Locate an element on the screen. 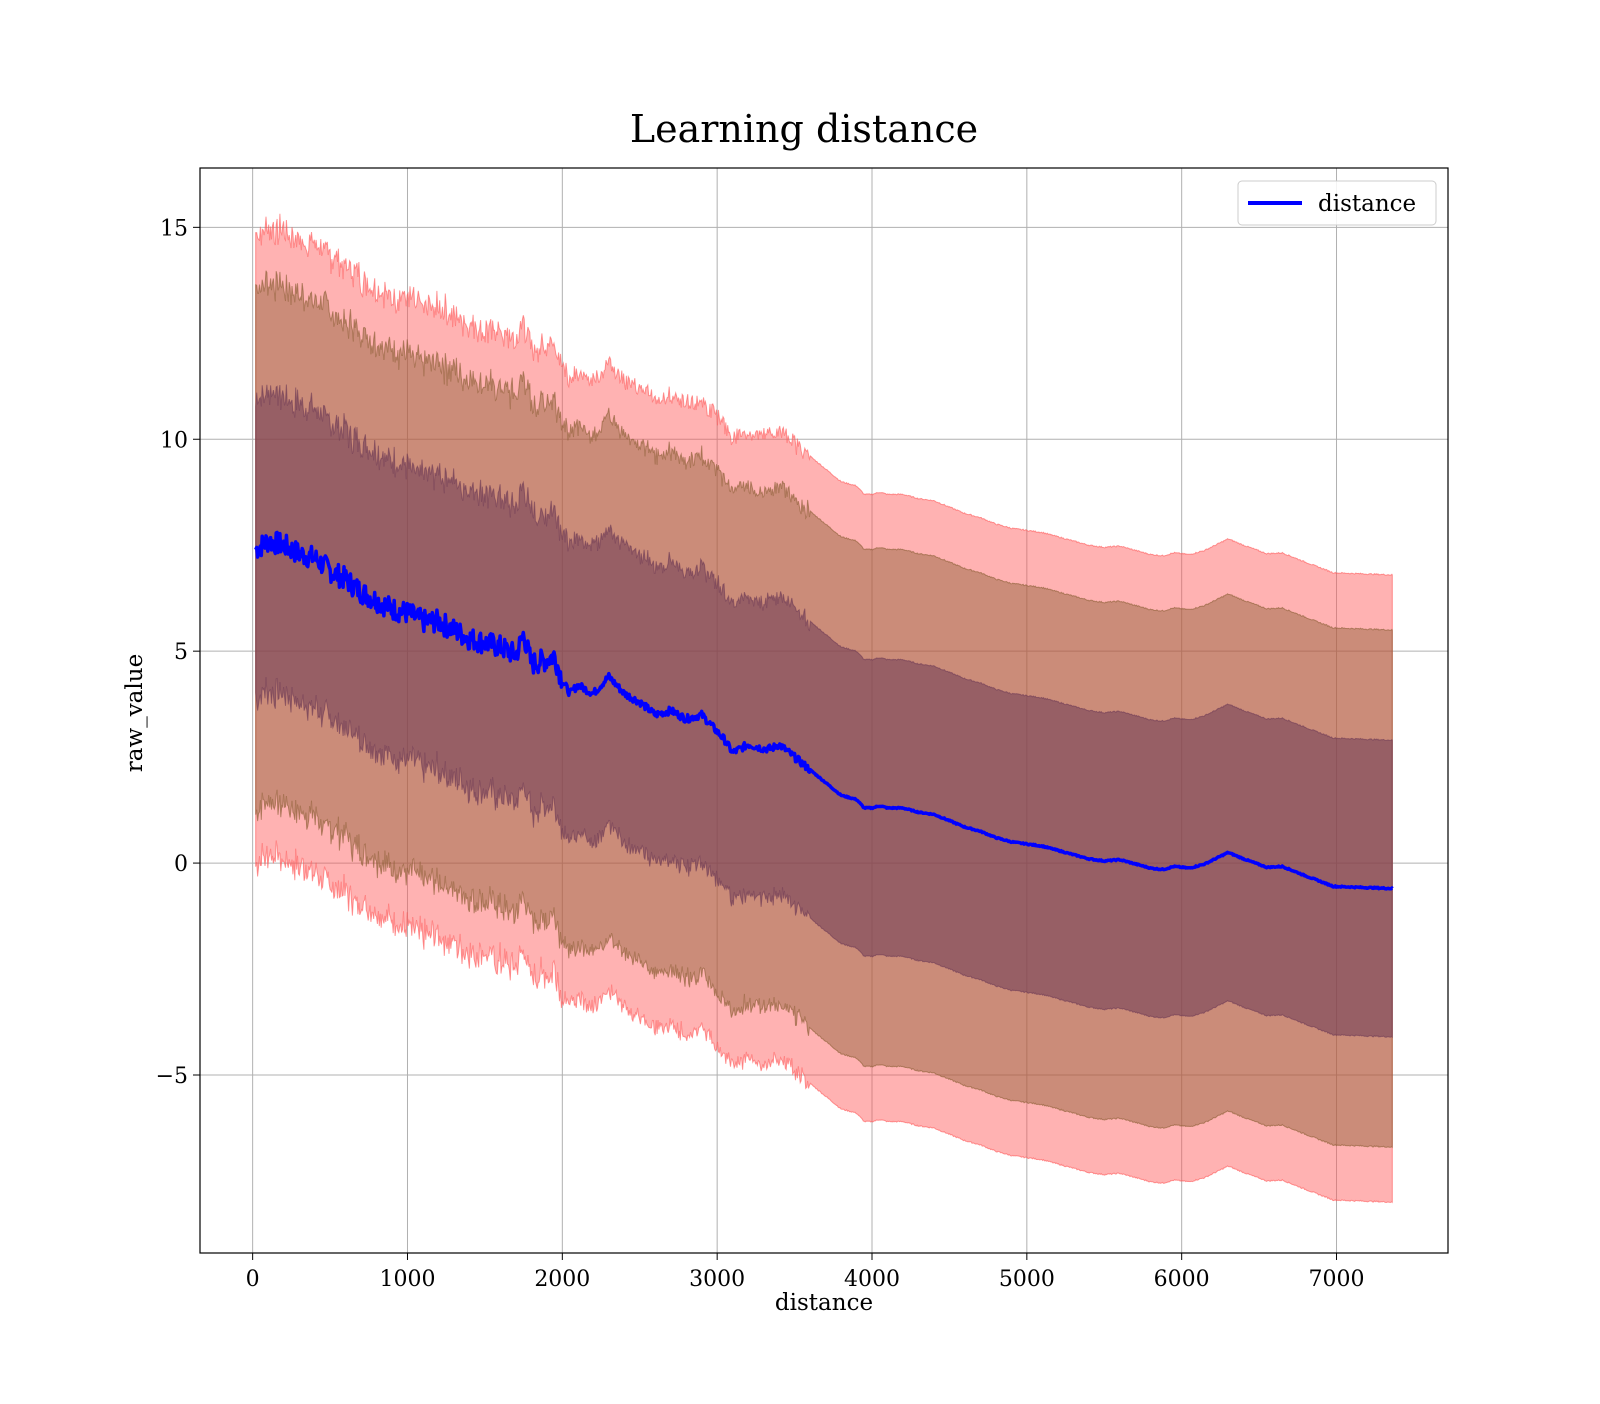  x-tick-label: 0 is located at coordinates (253, 1279).